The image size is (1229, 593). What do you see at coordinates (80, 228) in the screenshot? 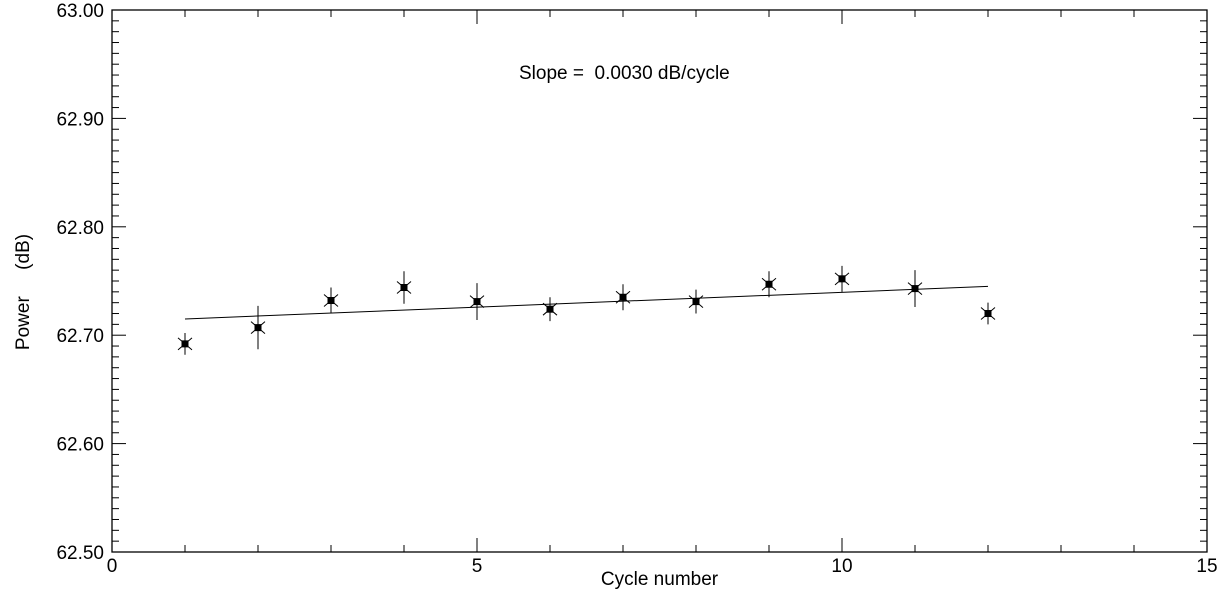
I see `y-tick-label: 62.80` at bounding box center [80, 228].